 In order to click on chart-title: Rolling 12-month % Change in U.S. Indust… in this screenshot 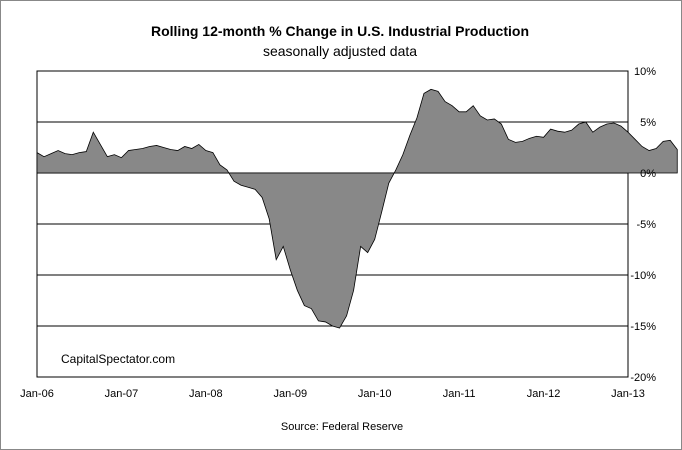, I will do `click(340, 31)`.